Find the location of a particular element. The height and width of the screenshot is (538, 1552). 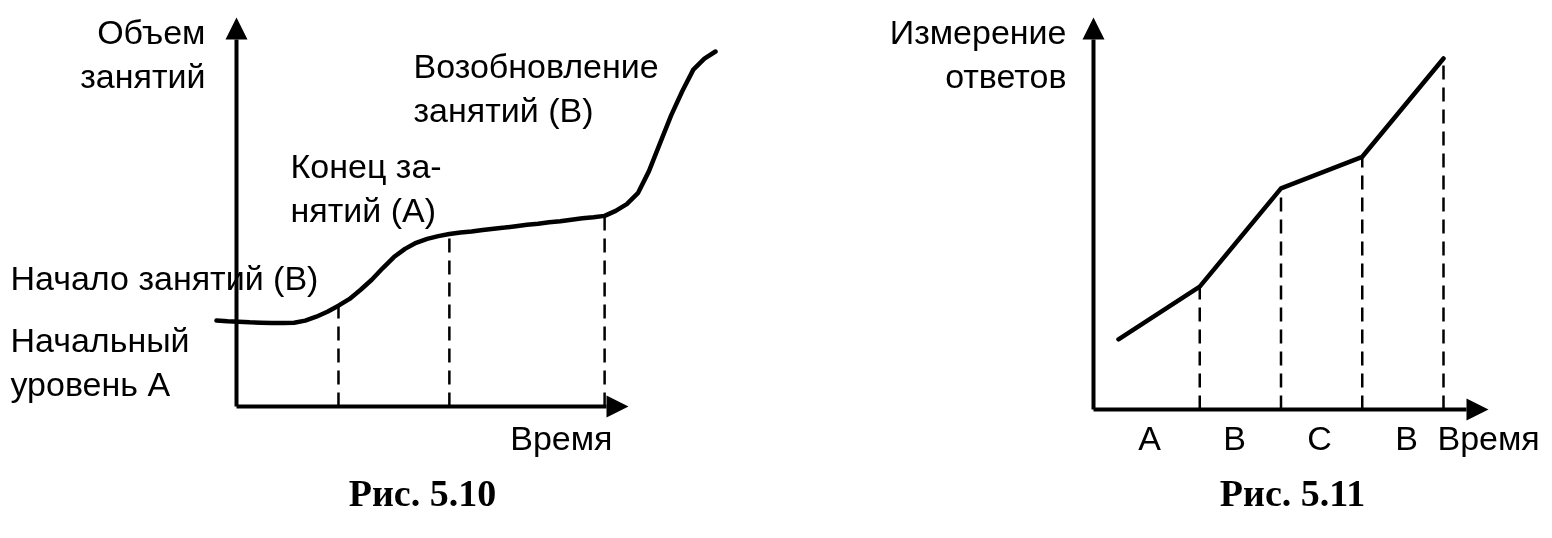

y-axis-title: Объем занятий is located at coordinates (143, 54).